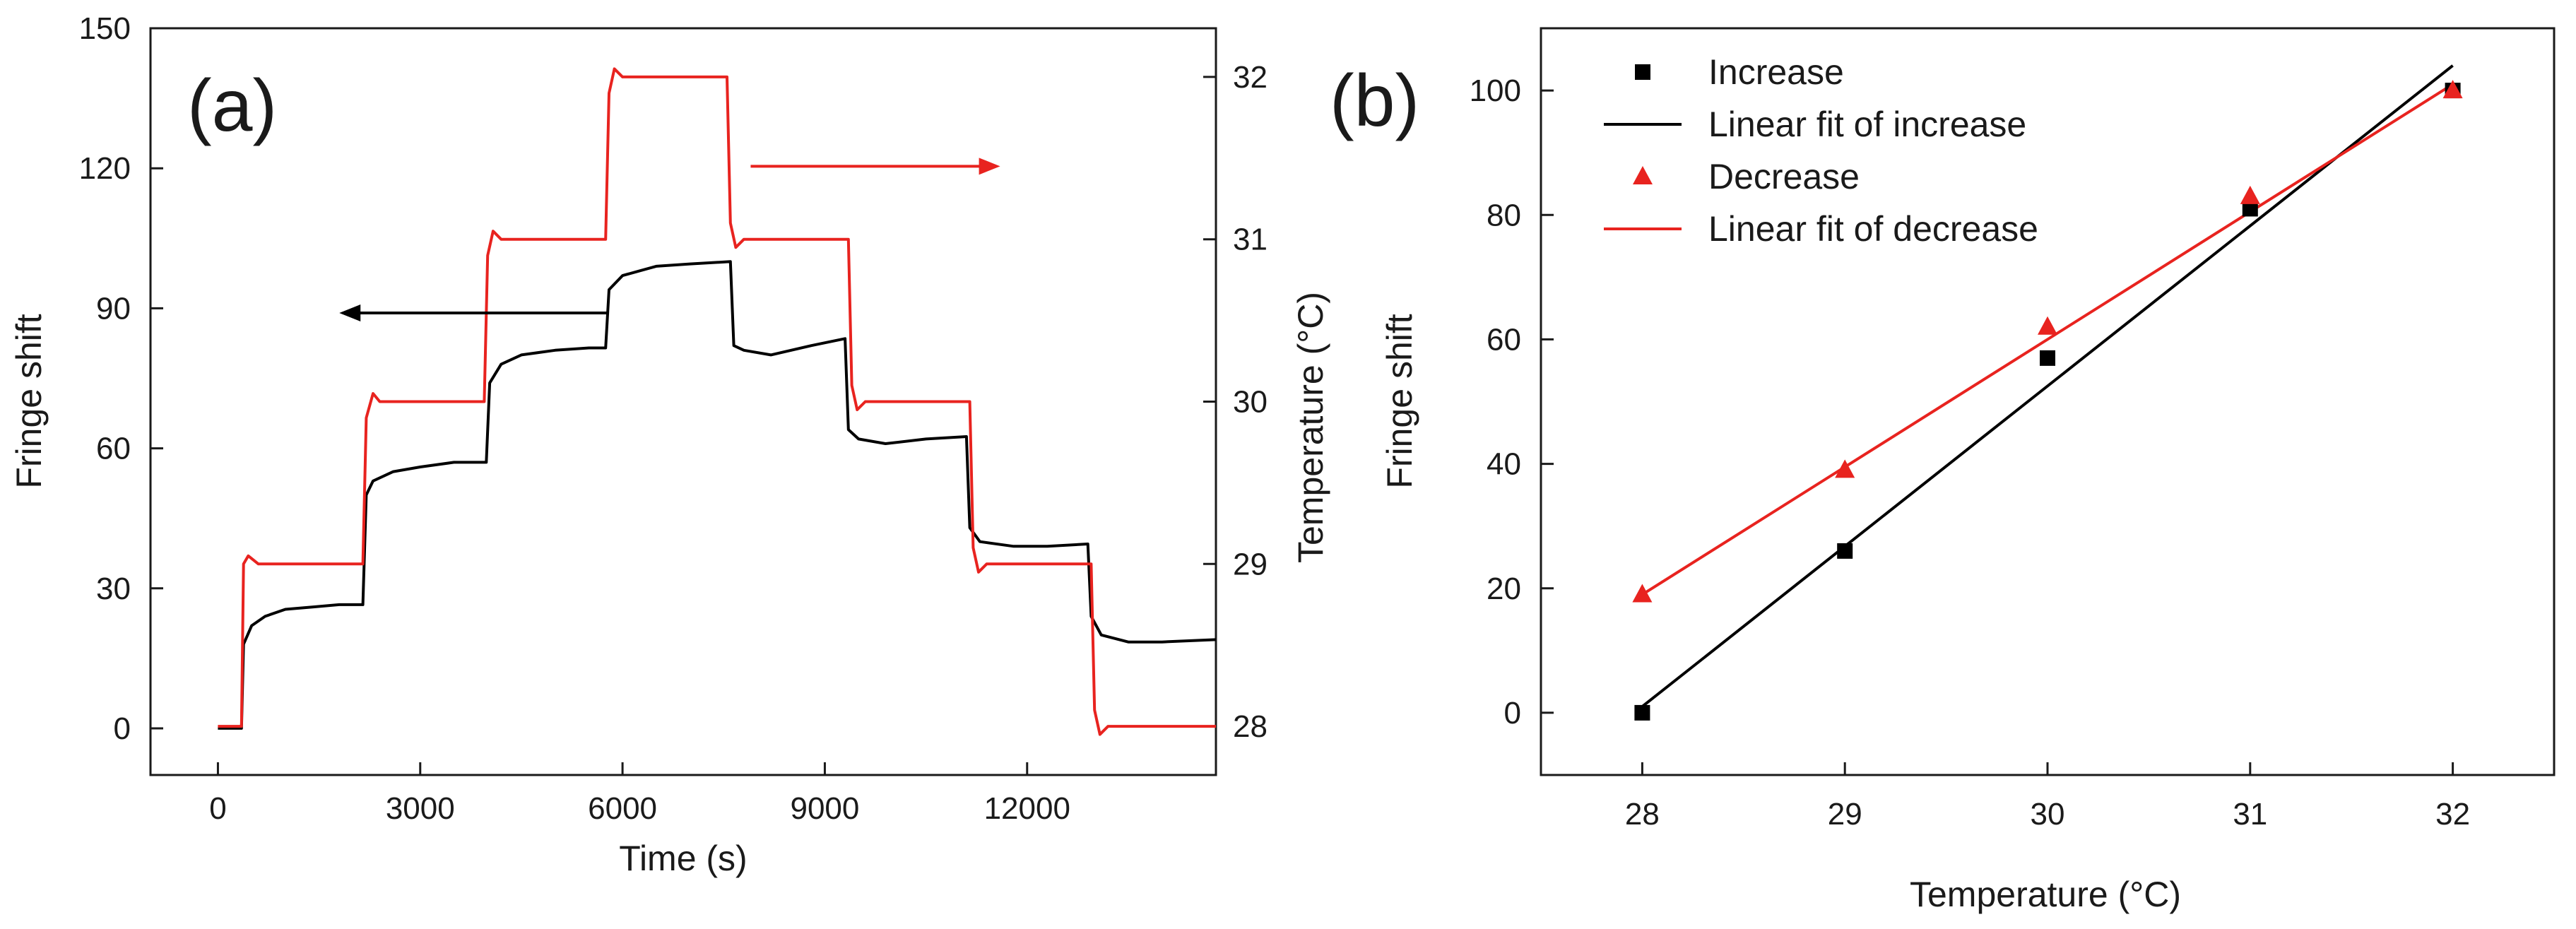  Describe the element at coordinates (1873, 229) in the screenshot. I see `legend-label: Linear fit of decrease` at that location.